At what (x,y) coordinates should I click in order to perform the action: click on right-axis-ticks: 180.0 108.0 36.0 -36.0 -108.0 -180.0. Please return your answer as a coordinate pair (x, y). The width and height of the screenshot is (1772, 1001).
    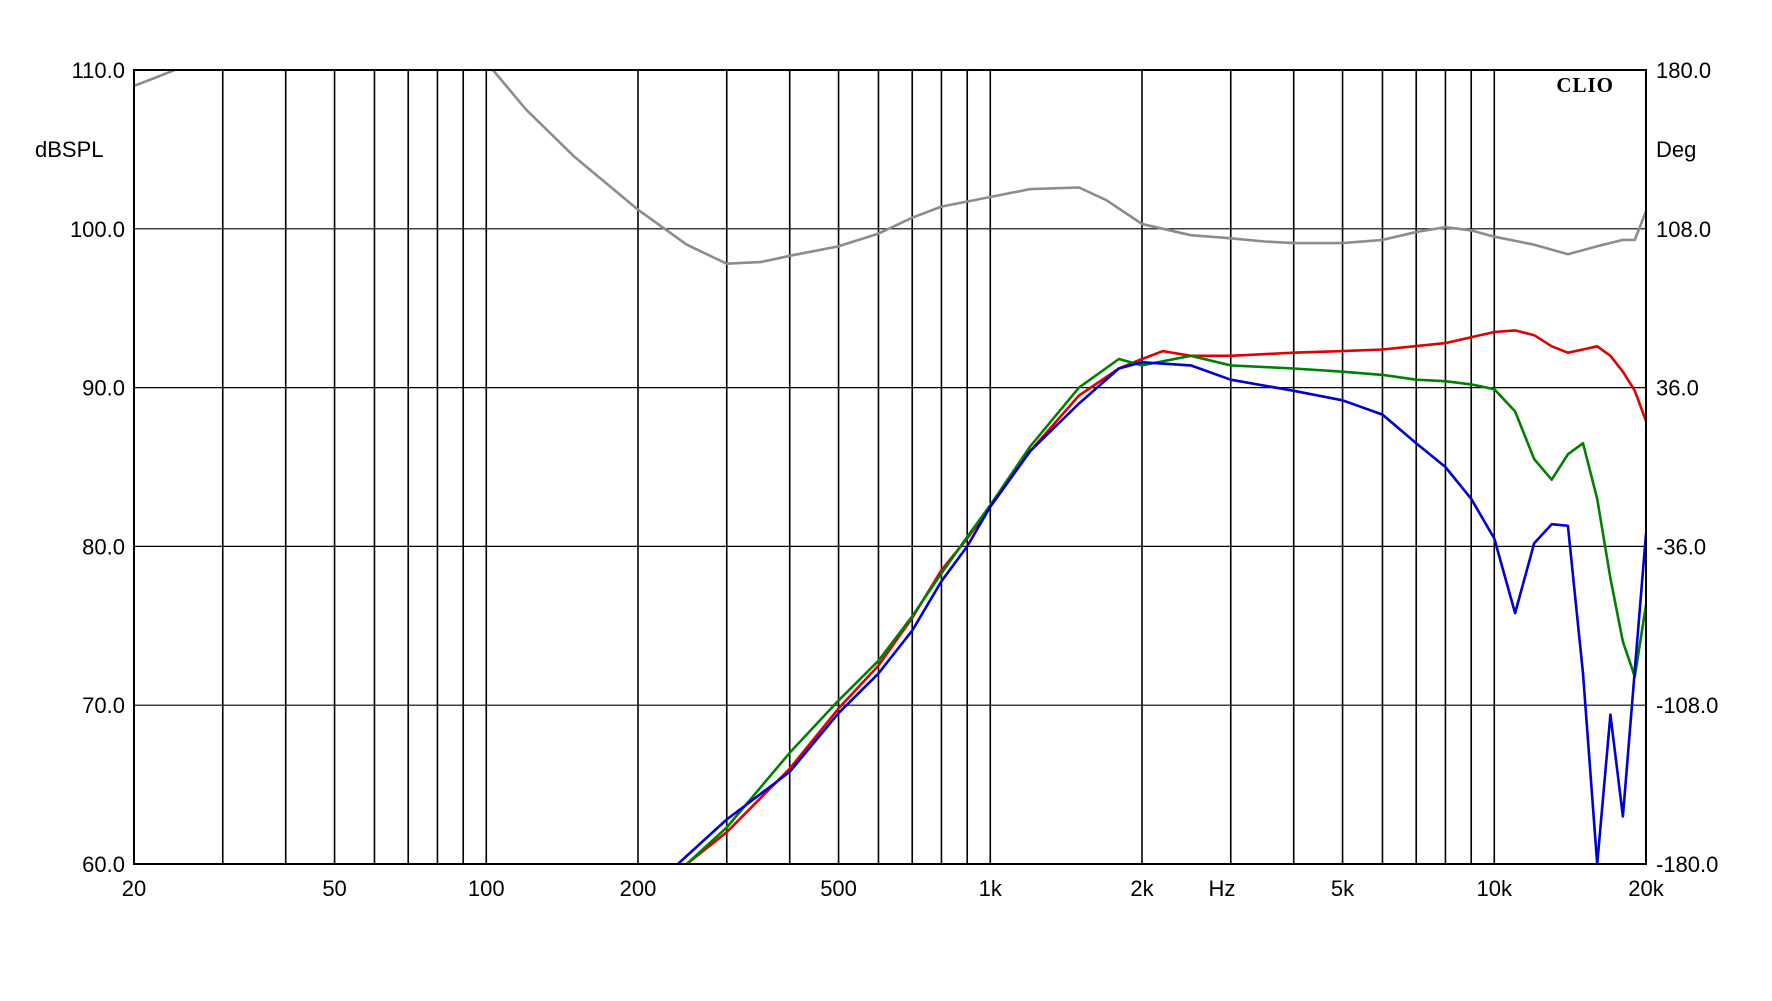
    Looking at the image, I should click on (1687, 467).